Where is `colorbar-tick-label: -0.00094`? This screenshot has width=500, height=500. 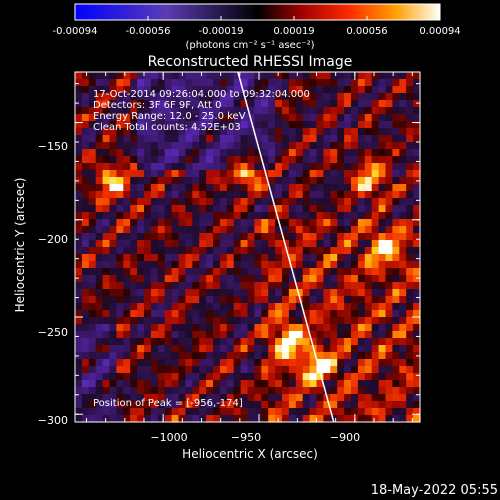 colorbar-tick-label: -0.00094 is located at coordinates (75, 31).